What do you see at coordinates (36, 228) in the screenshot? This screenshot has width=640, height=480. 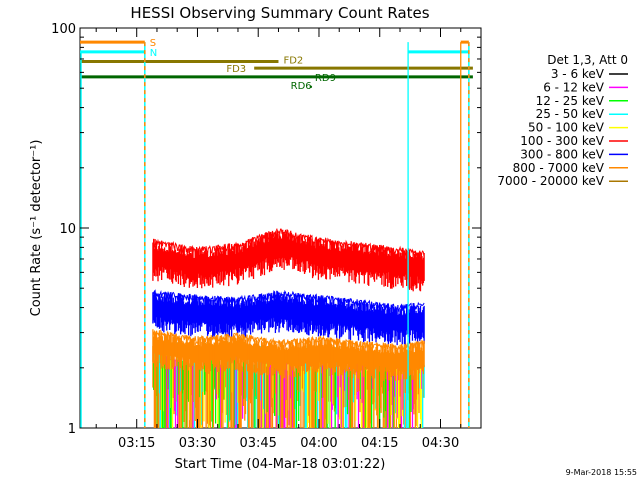 I see `y-axis-label: Count Rate (s⁻¹ detector⁻¹)` at bounding box center [36, 228].